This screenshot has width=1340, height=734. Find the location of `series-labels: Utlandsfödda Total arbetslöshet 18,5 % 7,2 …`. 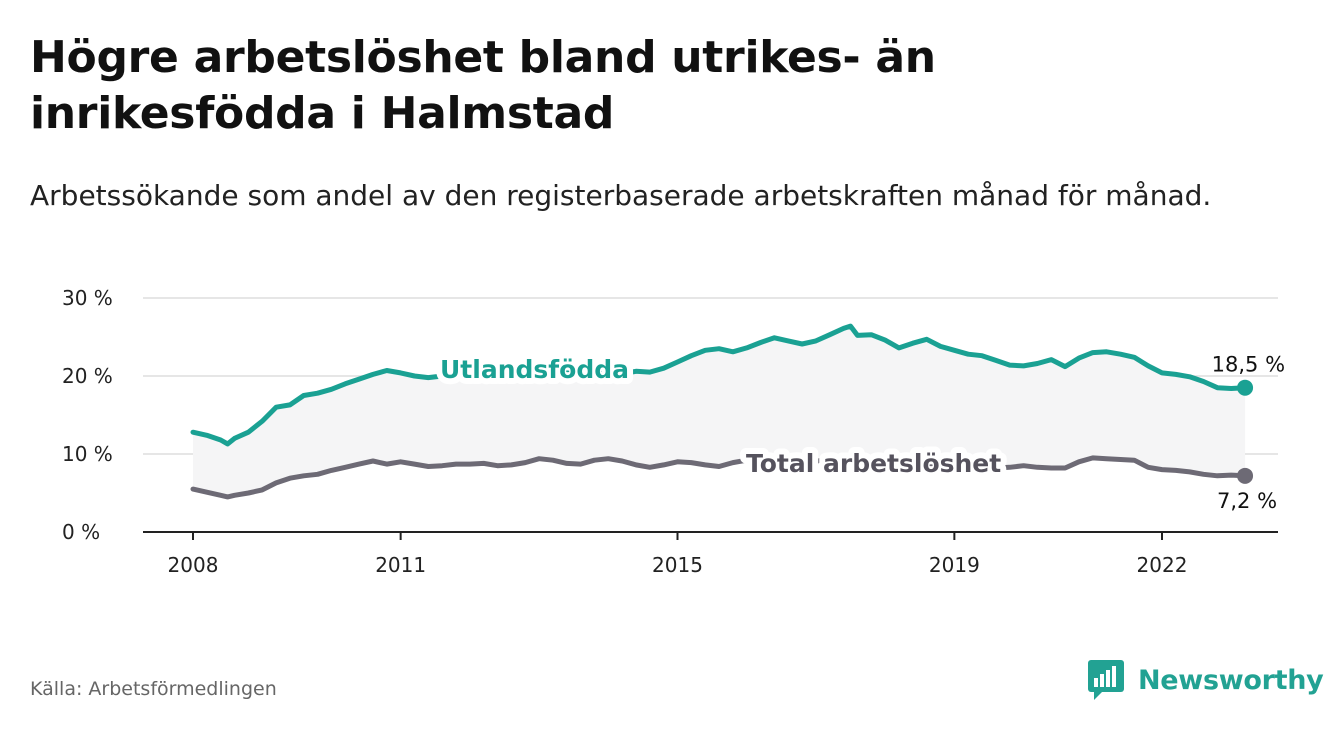

series-labels: Utlandsfödda Total arbetslöshet 18,5 % 7,2 … is located at coordinates (859, 431).